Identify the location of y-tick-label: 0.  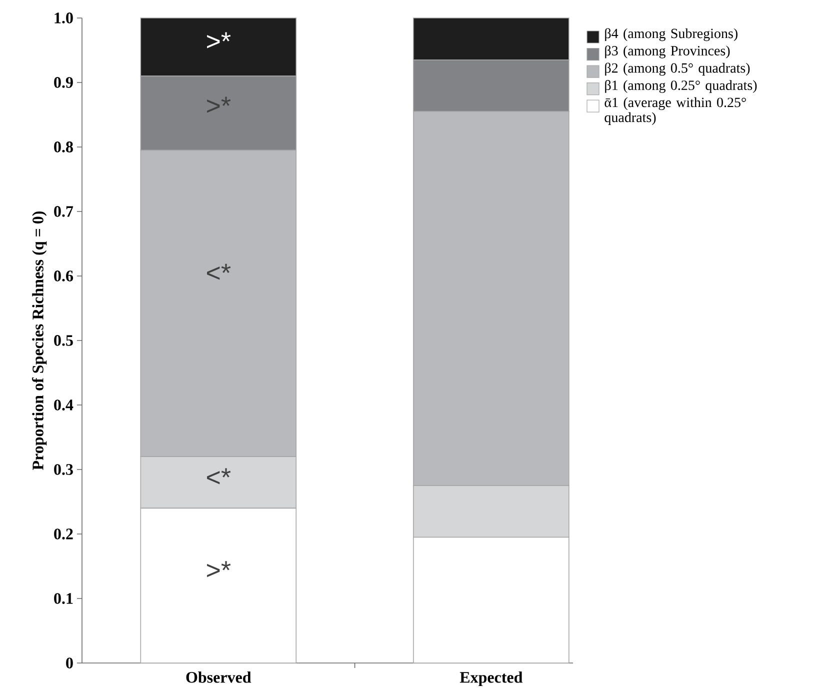
(69, 663).